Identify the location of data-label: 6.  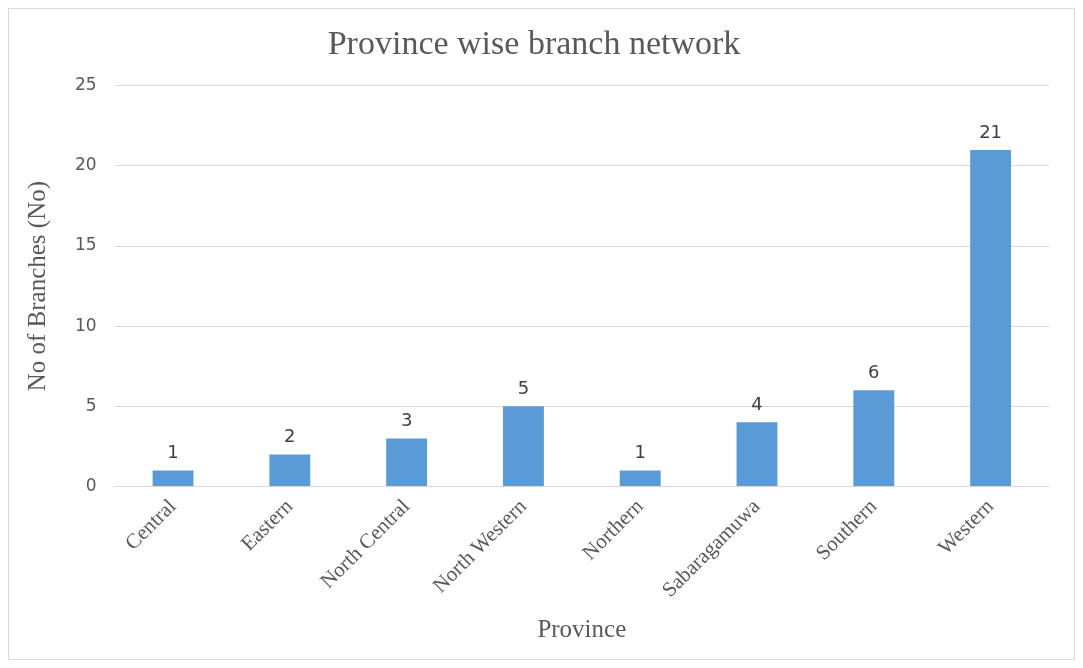
(874, 371).